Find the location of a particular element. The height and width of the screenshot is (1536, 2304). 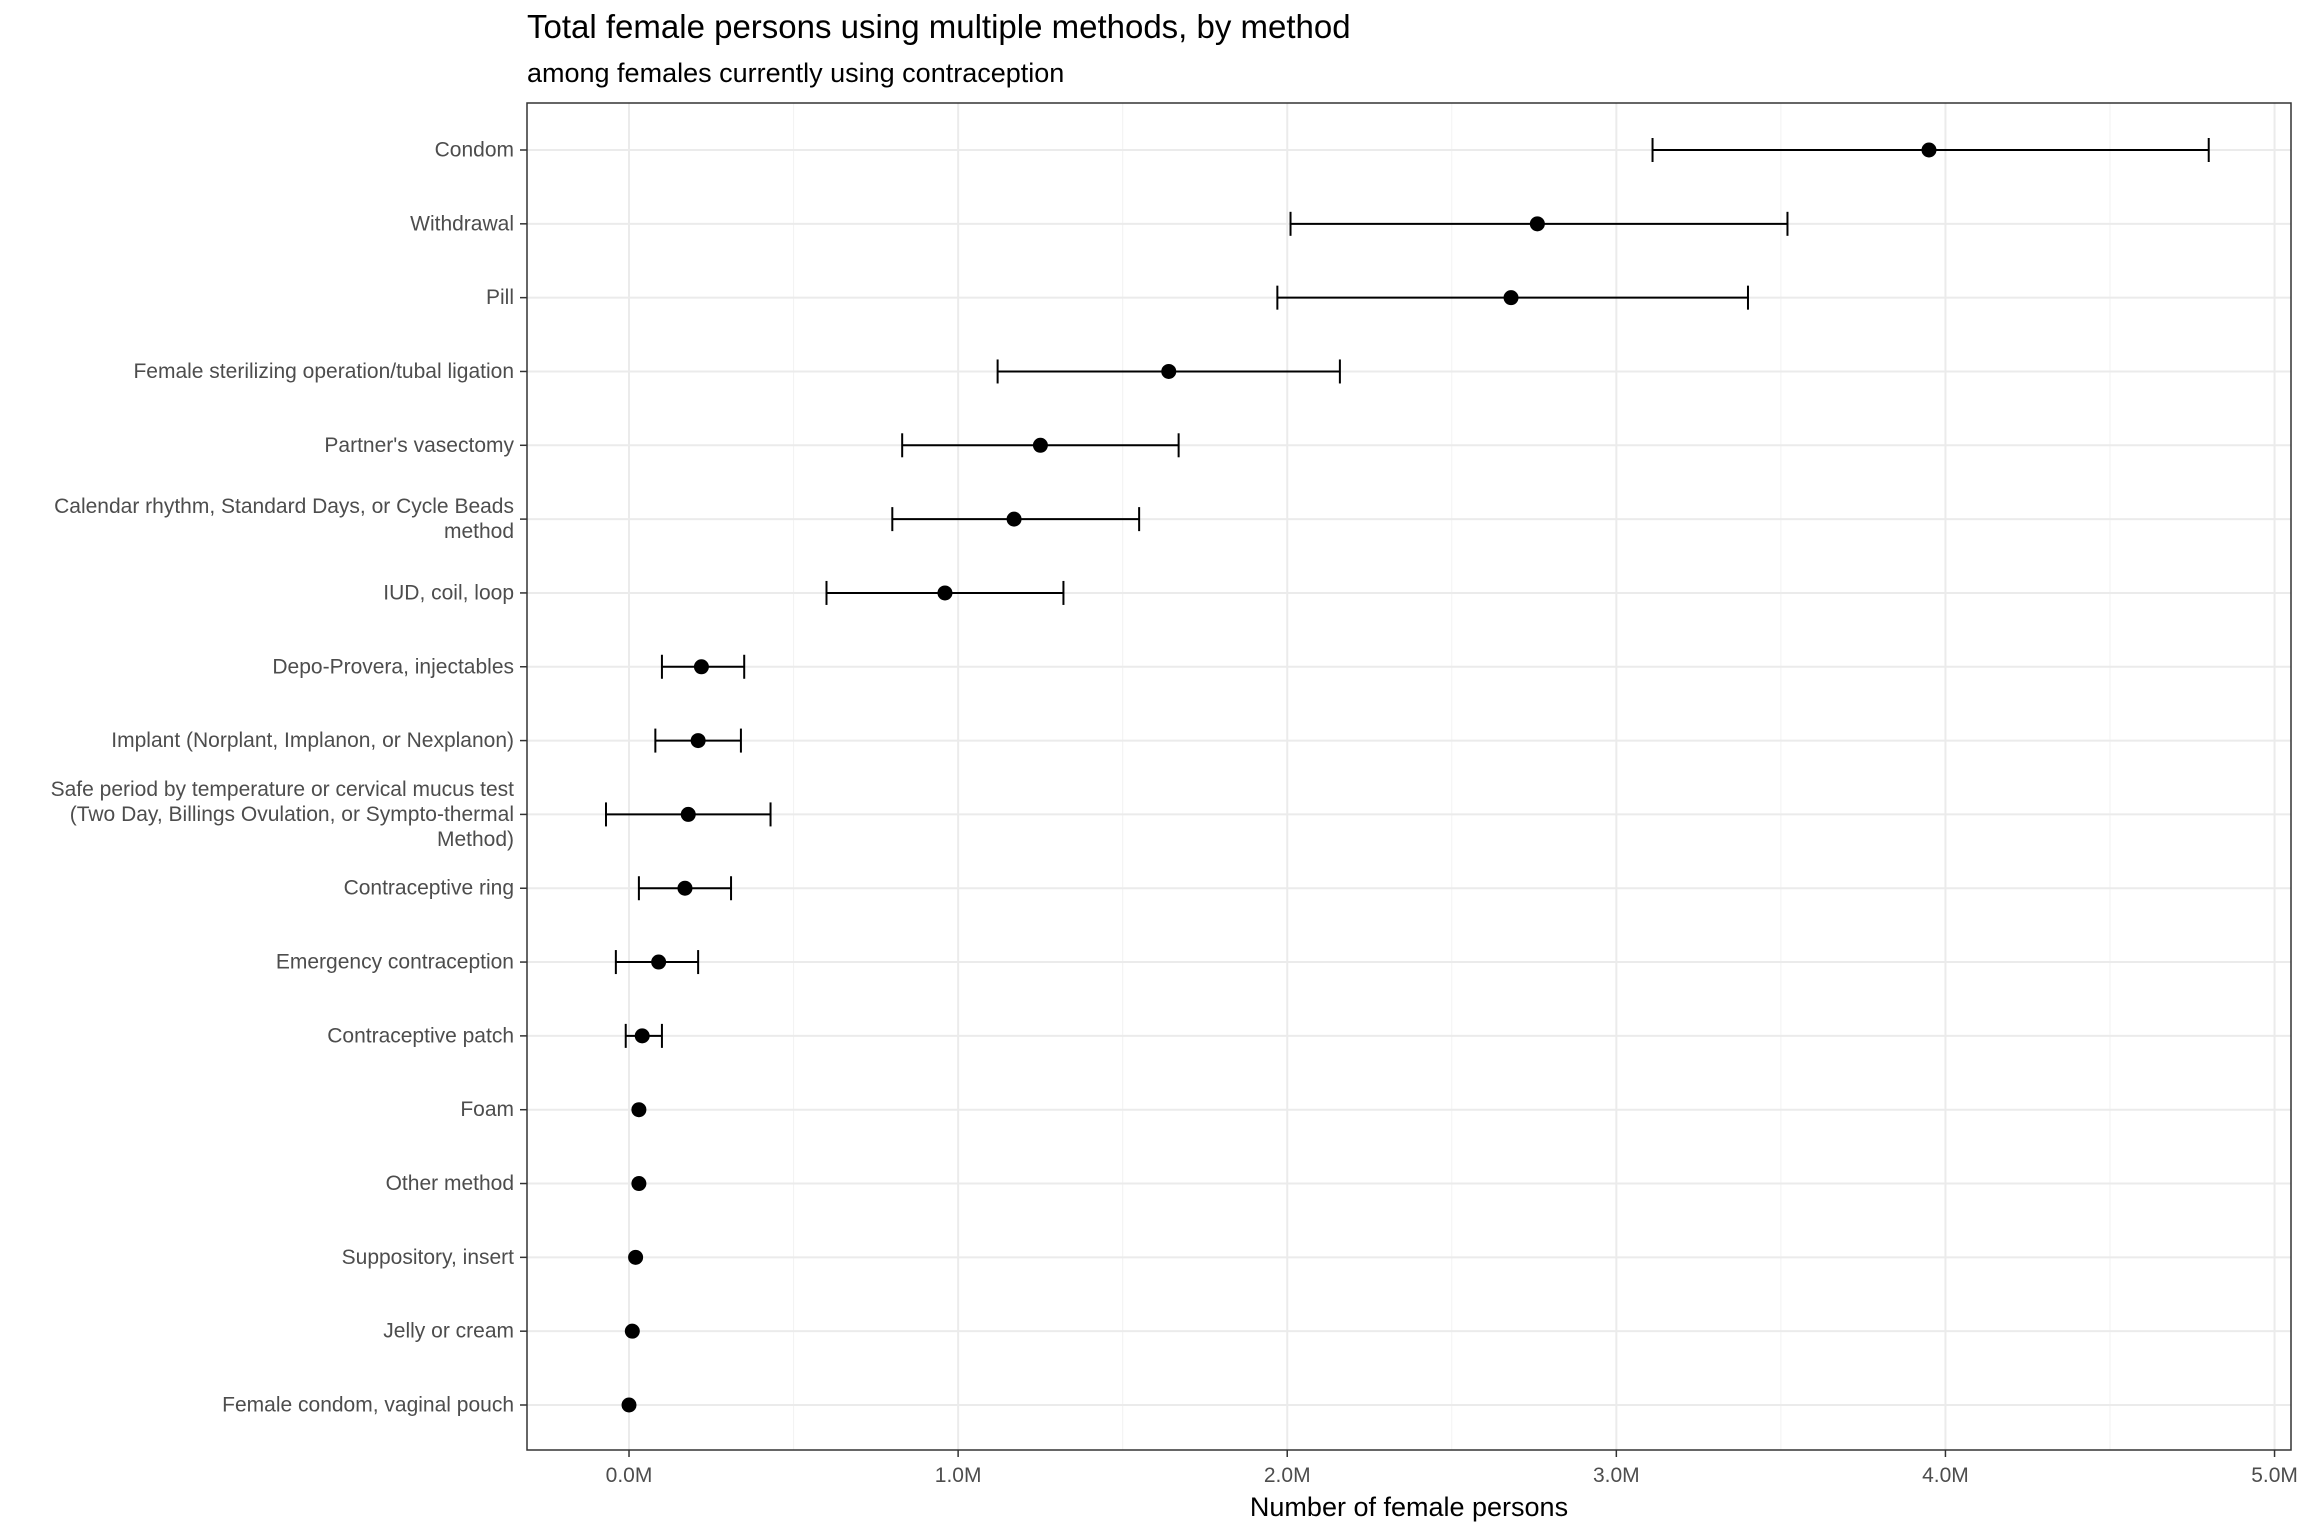

y-tick-label: Method) is located at coordinates (475, 839).